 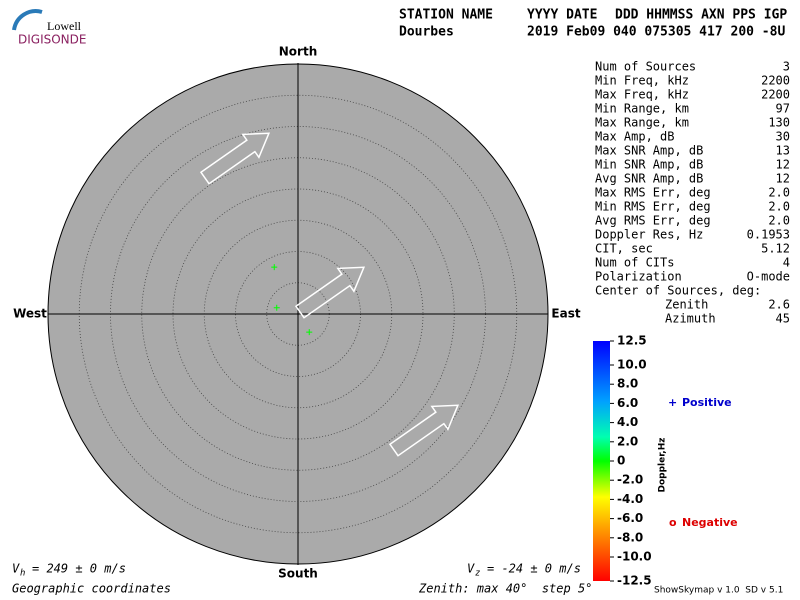 I want to click on stat-label: Min RMS Err, deg, so click(x=653, y=207).